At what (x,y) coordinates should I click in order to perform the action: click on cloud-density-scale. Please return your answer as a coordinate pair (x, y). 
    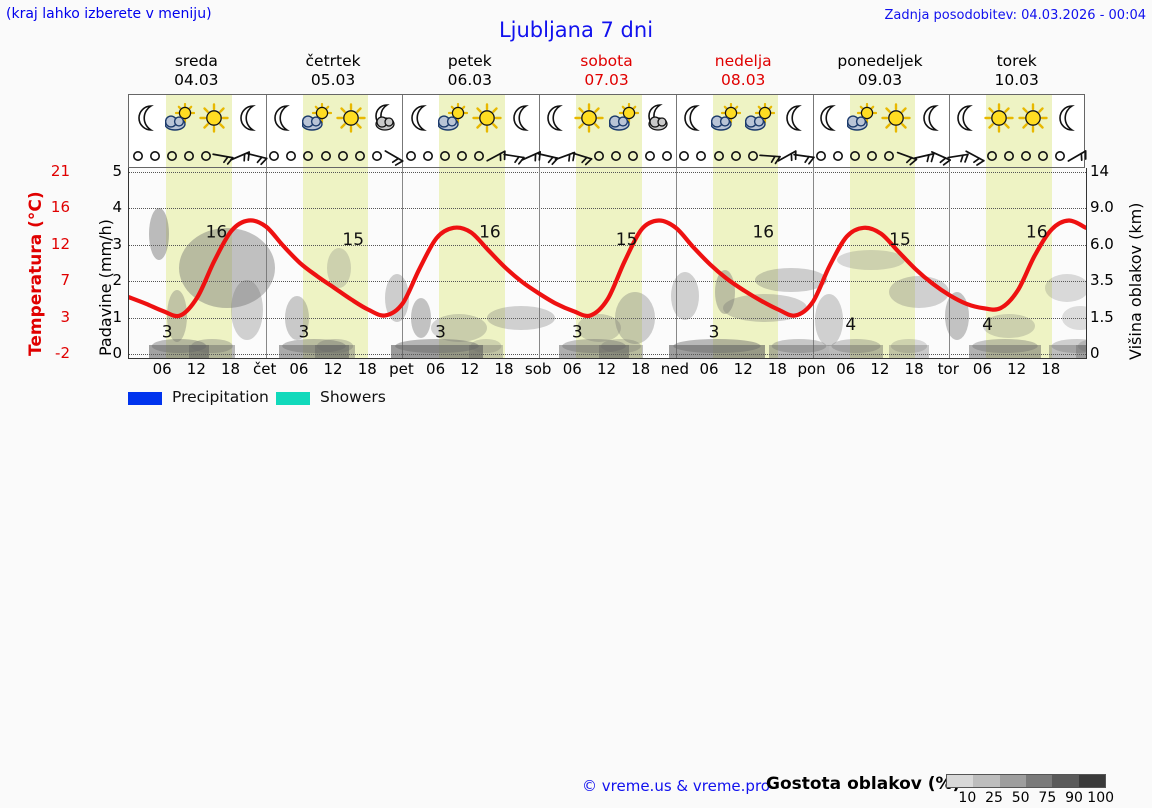
    Looking at the image, I should click on (1026, 781).